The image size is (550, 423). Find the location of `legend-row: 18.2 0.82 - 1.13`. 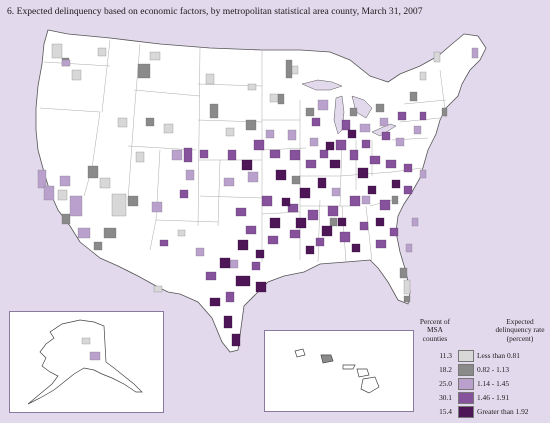

legend-row: 18.2 0.82 - 1.13 is located at coordinates (482, 370).